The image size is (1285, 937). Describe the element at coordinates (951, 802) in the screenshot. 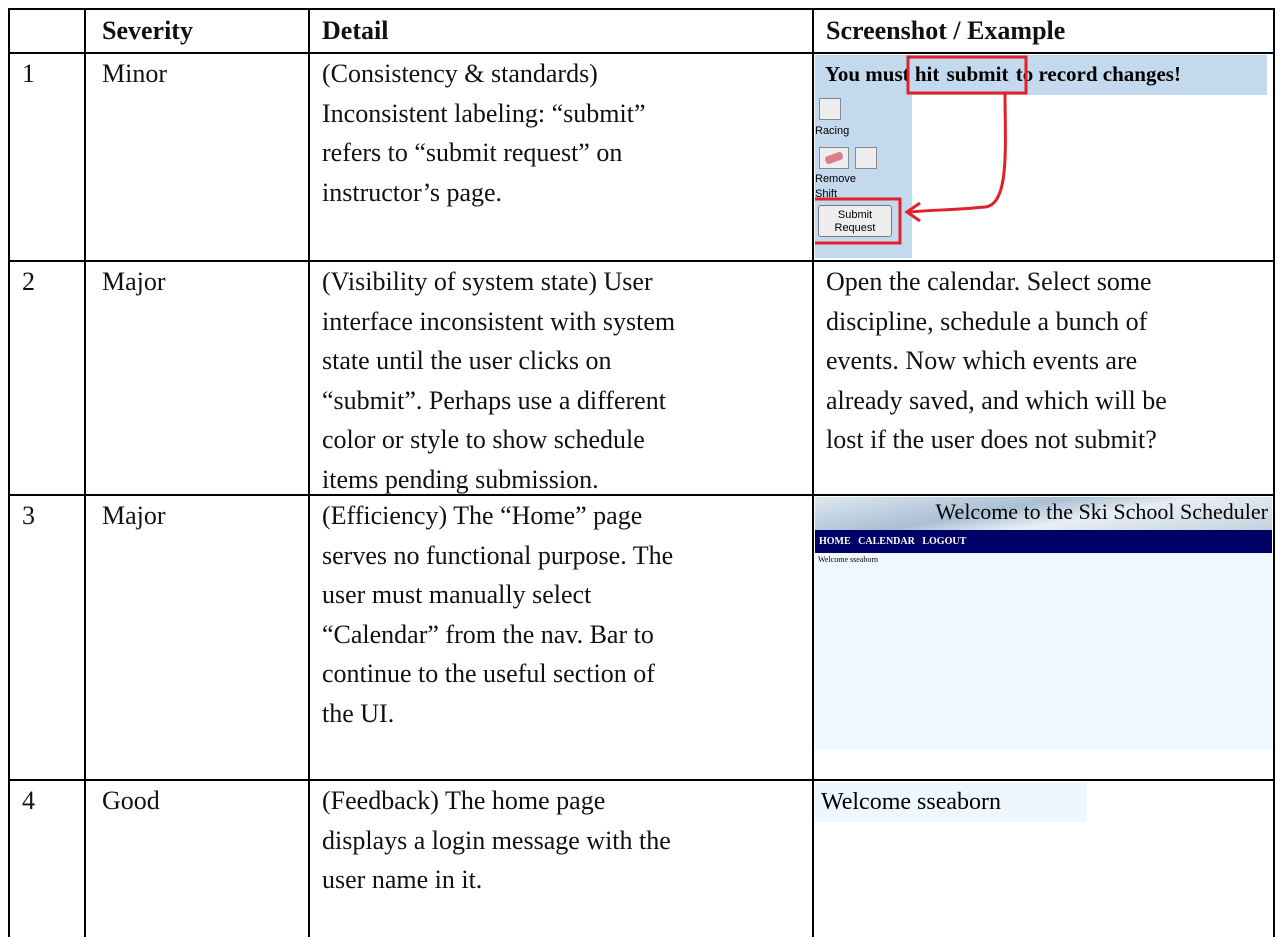

I see `screenshot-4: Welcome sseaborn` at that location.